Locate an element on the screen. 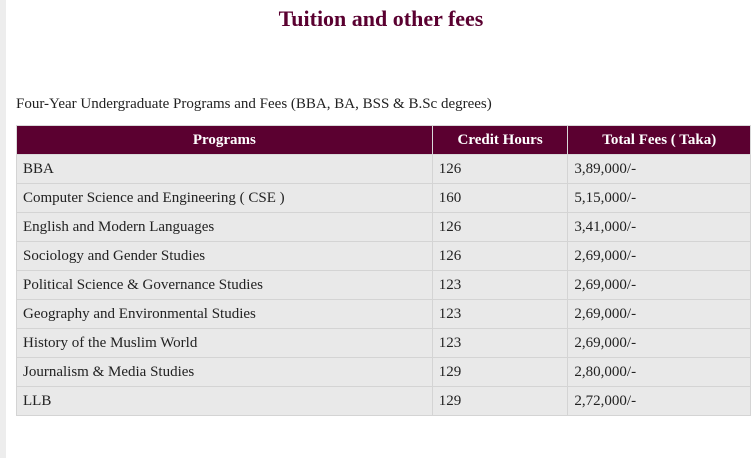  table-row: BBA 126 3,89,000/- is located at coordinates (384, 169).